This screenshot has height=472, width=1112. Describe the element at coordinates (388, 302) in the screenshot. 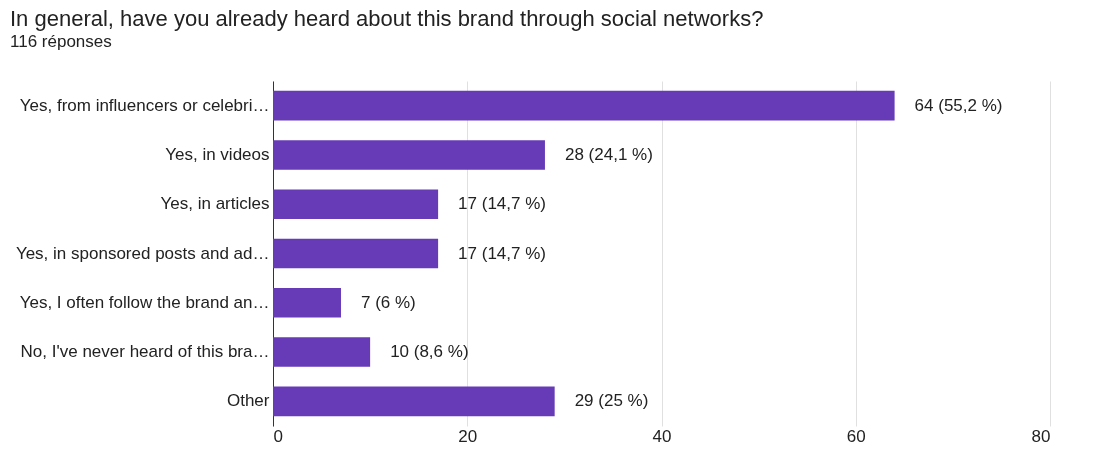

I see `data-label: 7 (6 %)` at that location.